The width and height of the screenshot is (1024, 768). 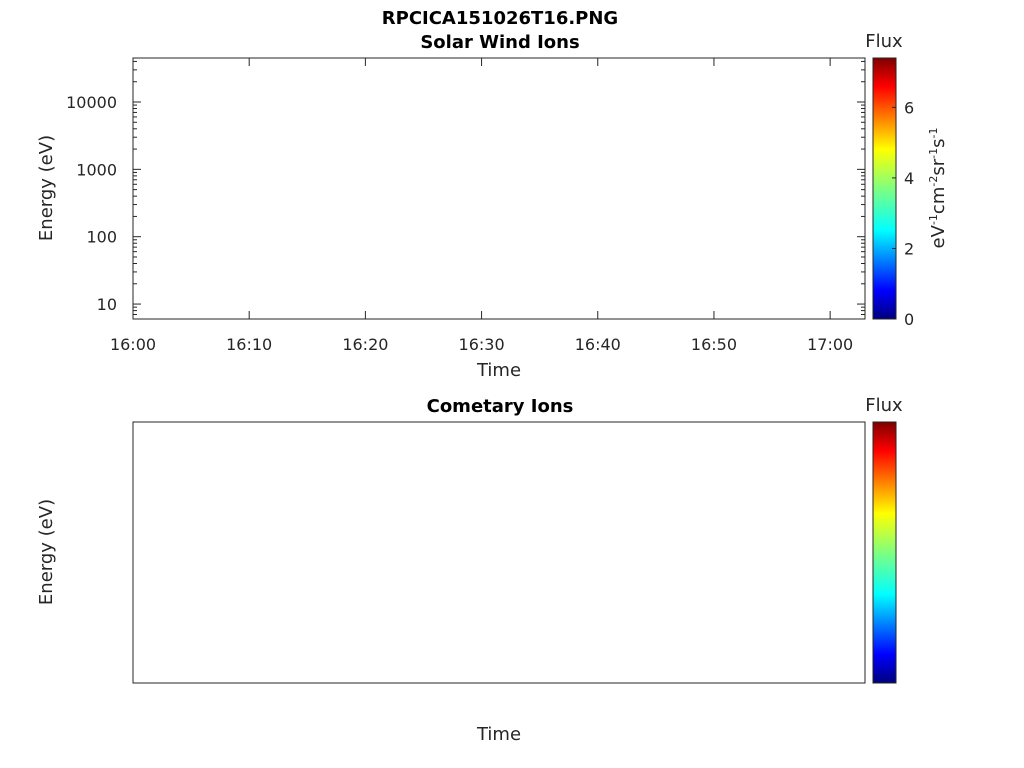 I want to click on colorbar: Flux 0 2 4 6 eV-1​cm-2​sr-1​s-1​, so click(x=907, y=180).